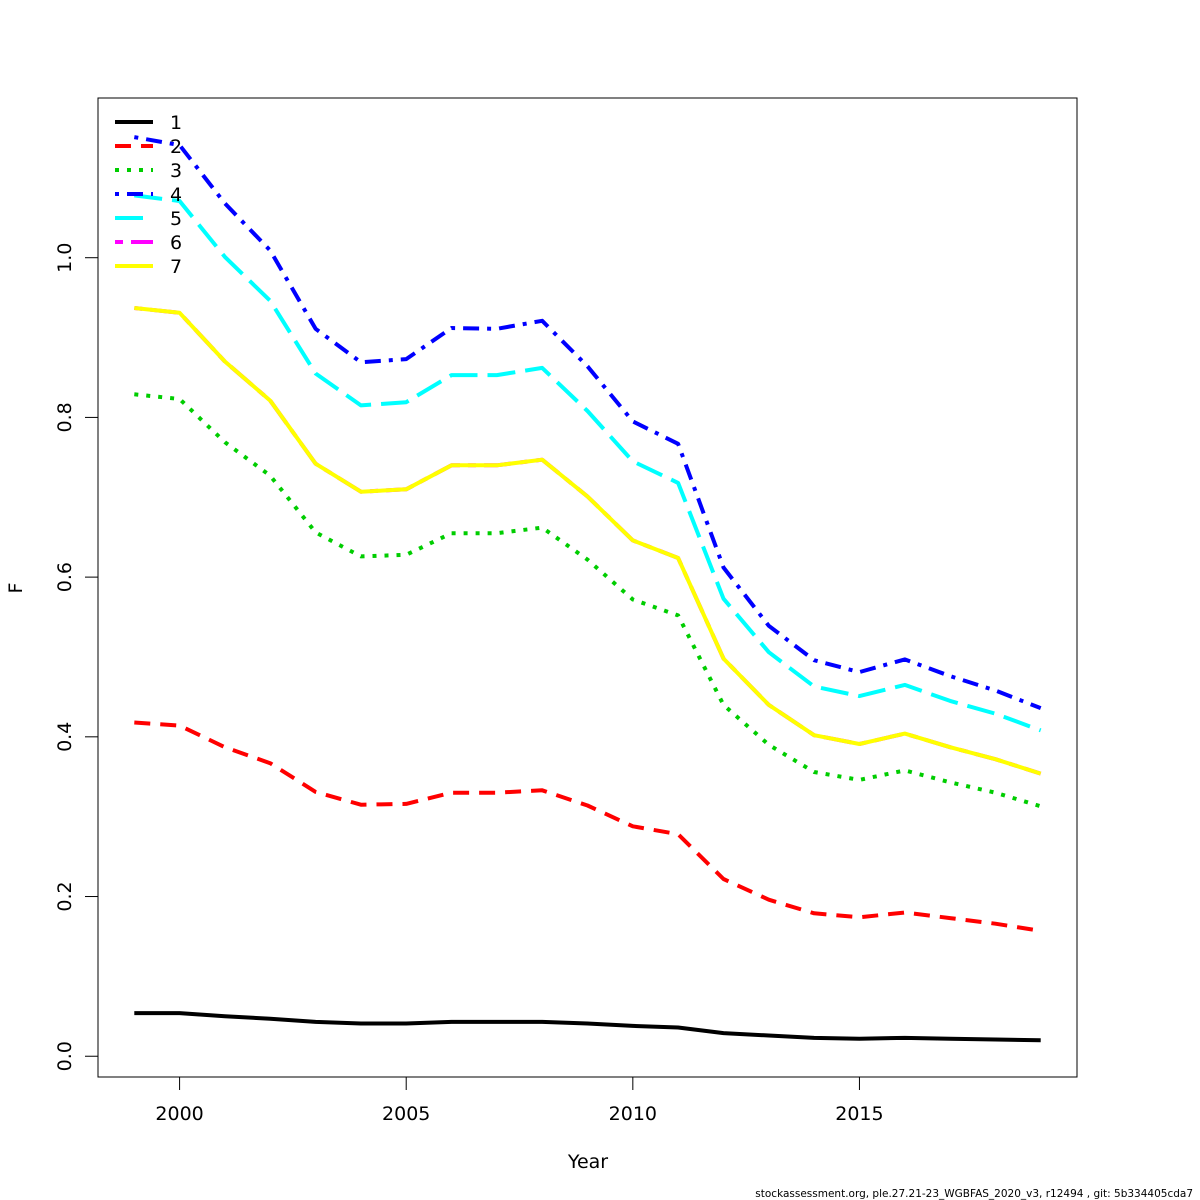 The height and width of the screenshot is (1200, 1200). I want to click on x-tick-label: 2005, so click(406, 1114).